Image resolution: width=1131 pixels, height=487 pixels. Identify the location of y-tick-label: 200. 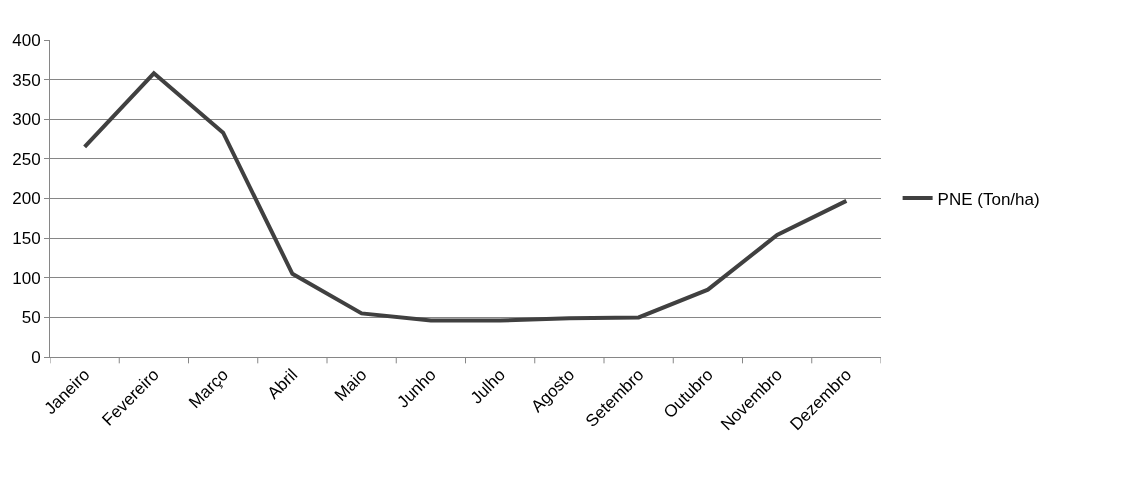
(26, 199).